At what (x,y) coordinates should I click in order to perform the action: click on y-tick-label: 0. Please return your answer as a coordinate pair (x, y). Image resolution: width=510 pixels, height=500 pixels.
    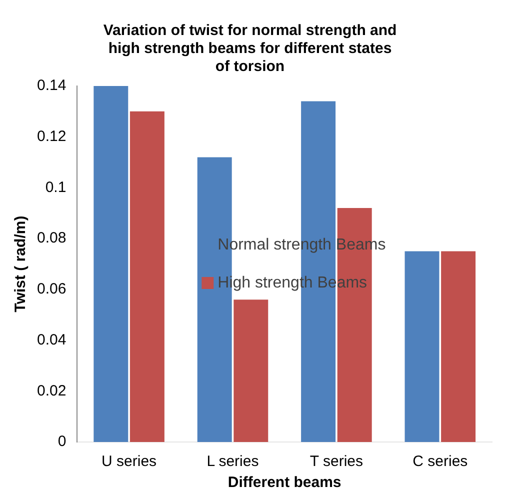
    Looking at the image, I should click on (62, 441).